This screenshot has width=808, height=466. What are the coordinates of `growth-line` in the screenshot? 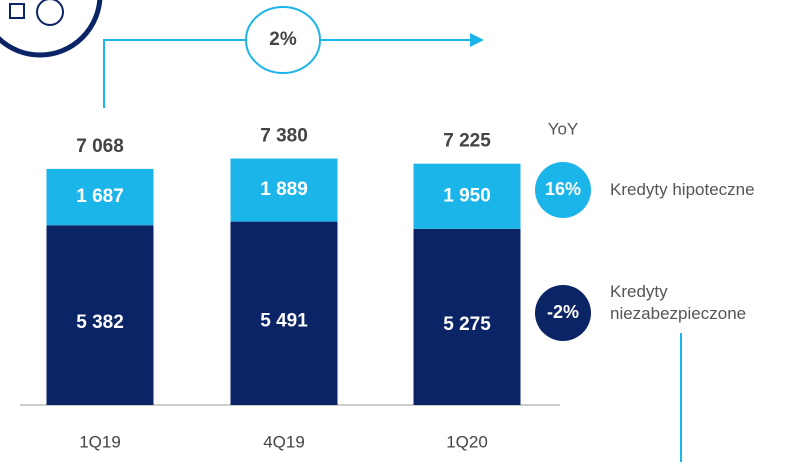 It's located at (286, 73).